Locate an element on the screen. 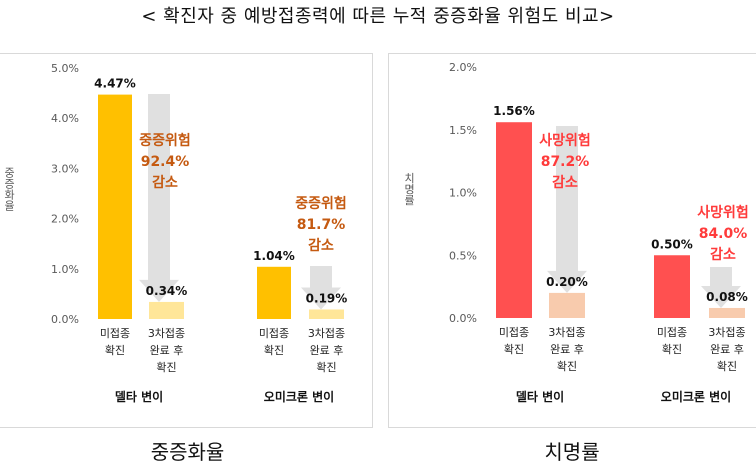  y-tick-label: 1.5% is located at coordinates (463, 130).